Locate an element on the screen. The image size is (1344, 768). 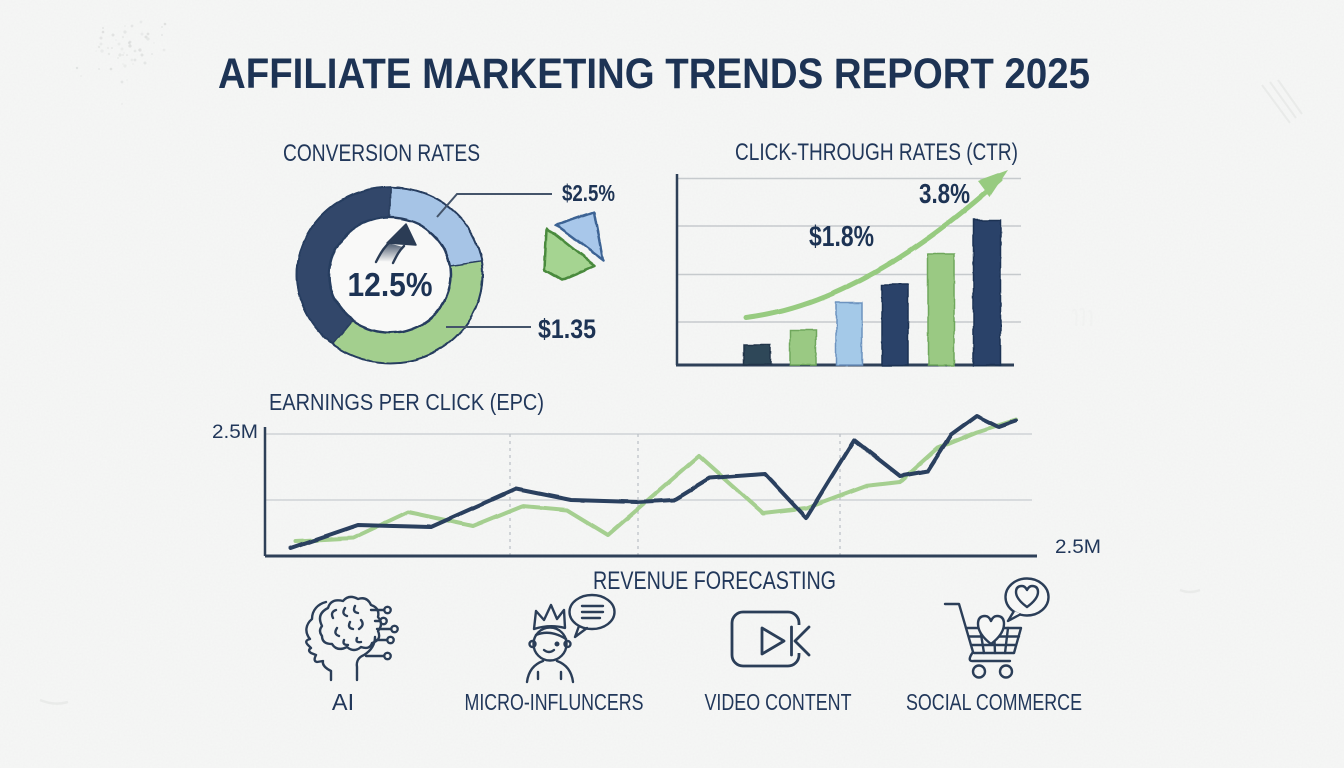
svg-text: 3.8% is located at coordinates (944, 193).